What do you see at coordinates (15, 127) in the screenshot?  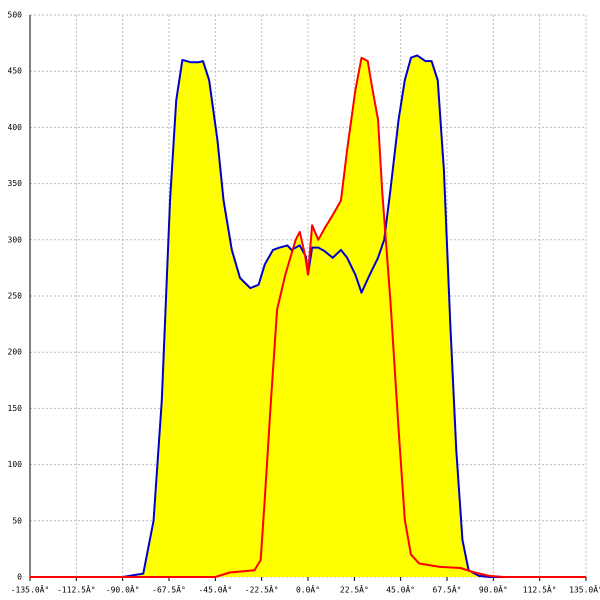 I see `y-tick-label: 400` at bounding box center [15, 127].